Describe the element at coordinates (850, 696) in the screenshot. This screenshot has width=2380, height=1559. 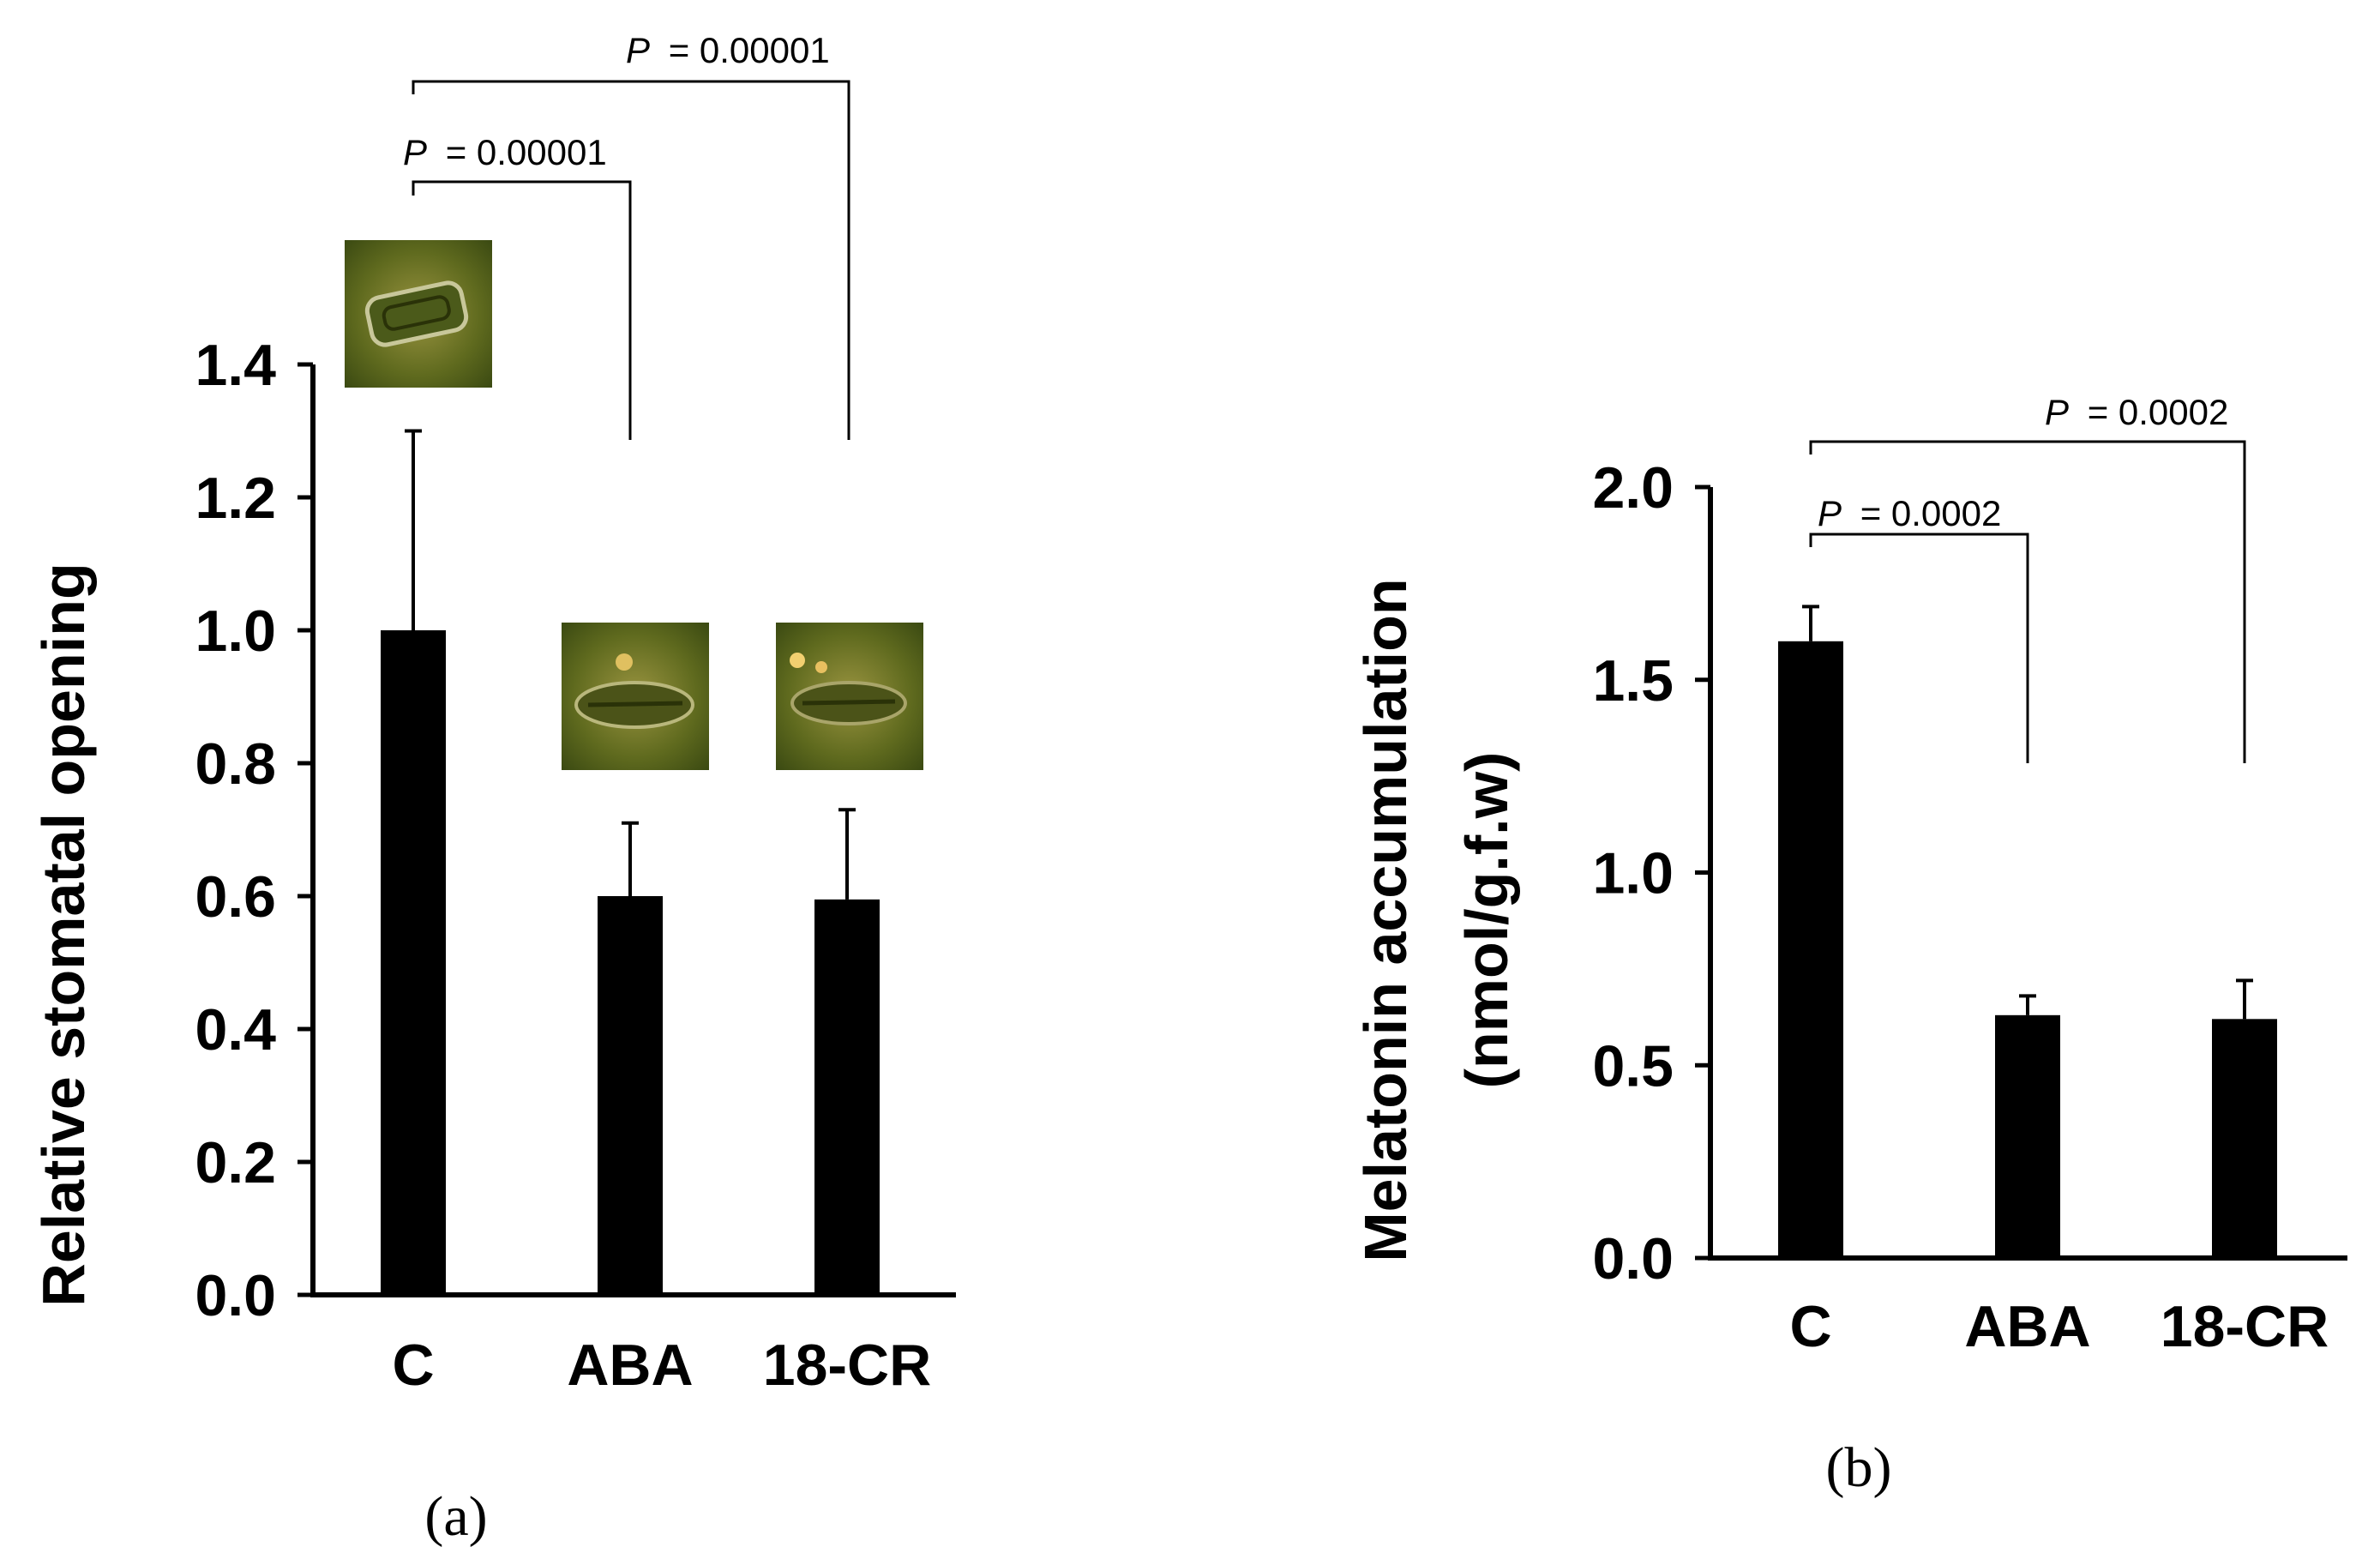
I see `closed-stomata-photo-18cr` at that location.